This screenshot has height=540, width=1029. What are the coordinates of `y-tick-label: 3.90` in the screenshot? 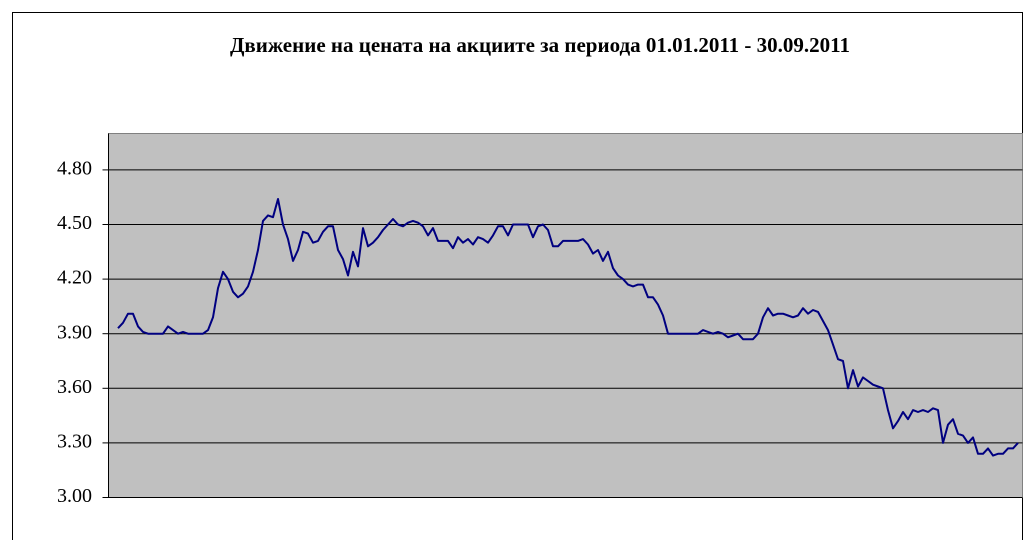 It's located at (74, 332).